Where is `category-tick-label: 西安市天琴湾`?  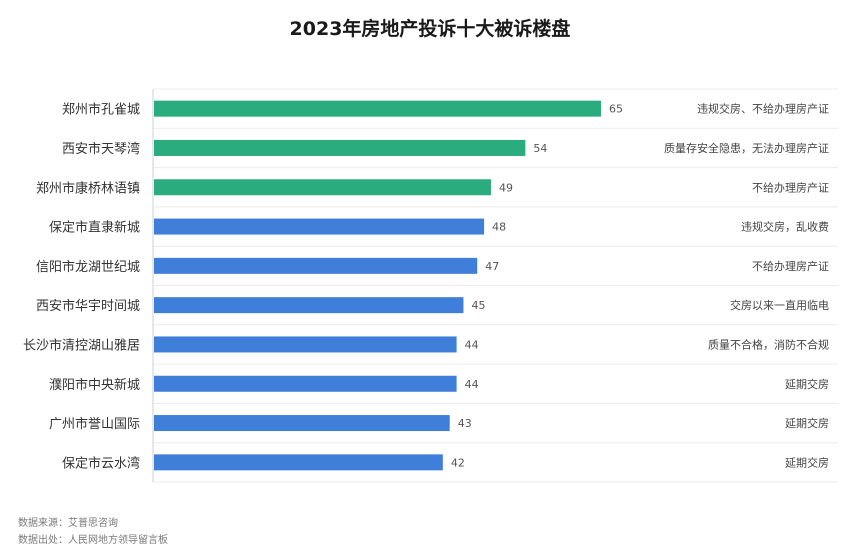 category-tick-label: 西安市天琴湾 is located at coordinates (101, 149).